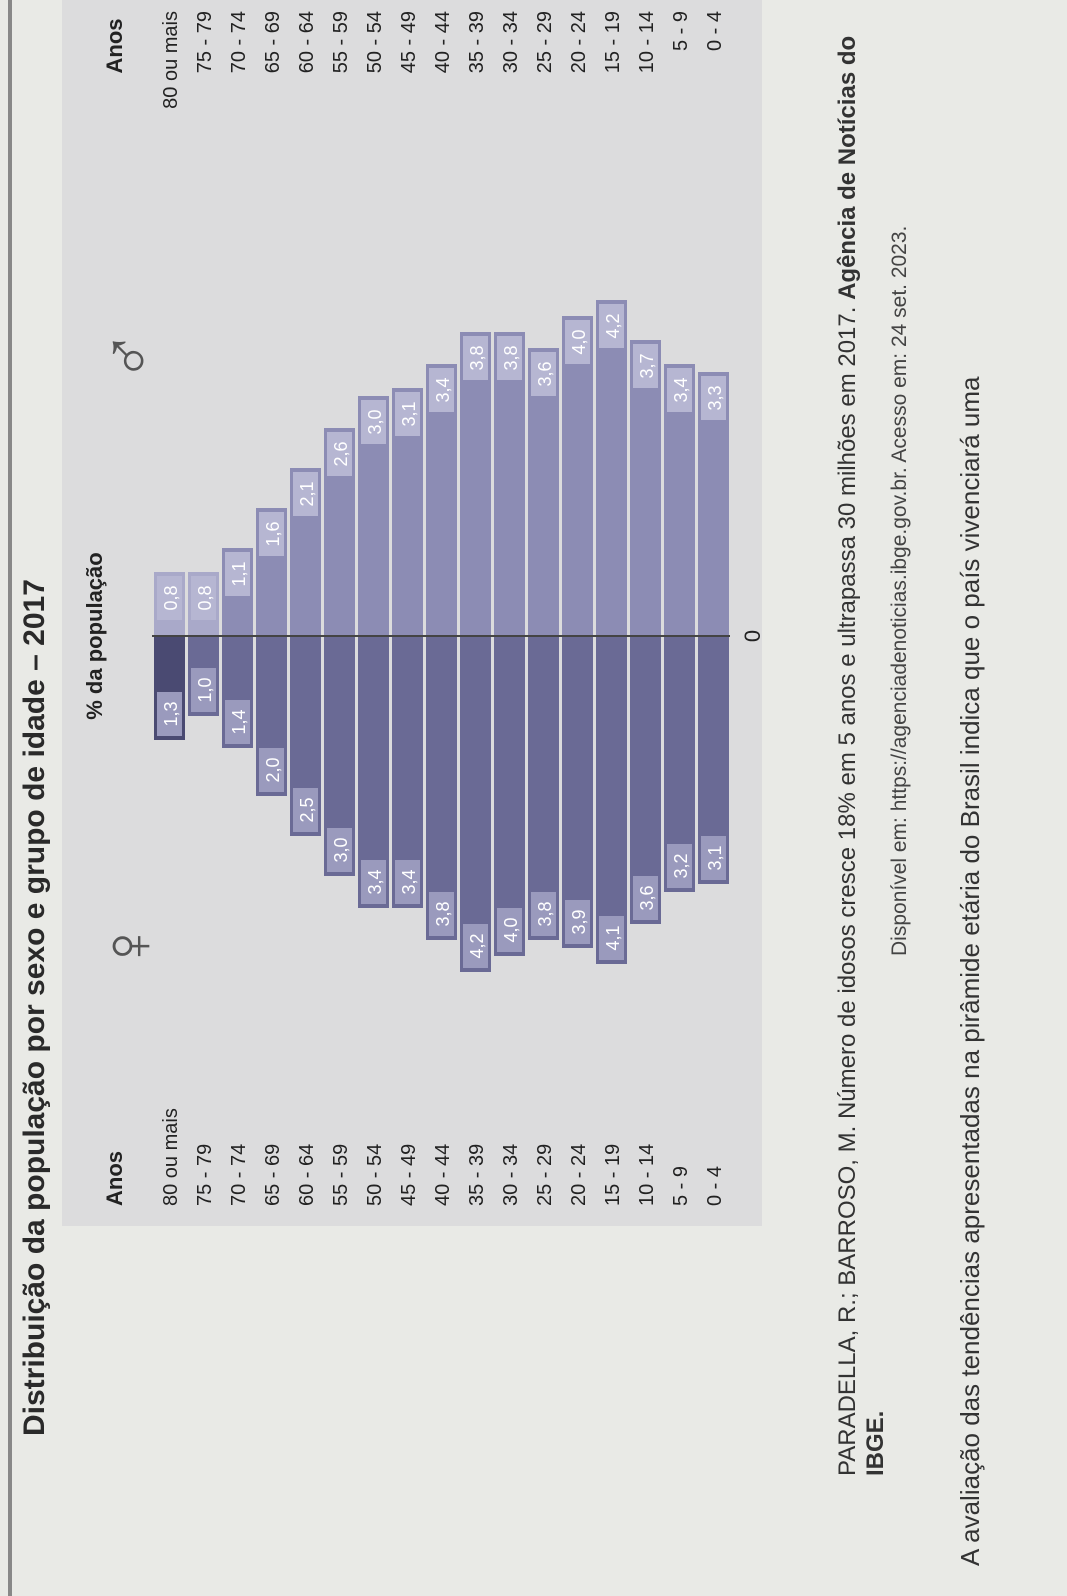 The image size is (1067, 1596). Describe the element at coordinates (477, 945) in the screenshot. I see `female-value-label: 4,2` at that location.